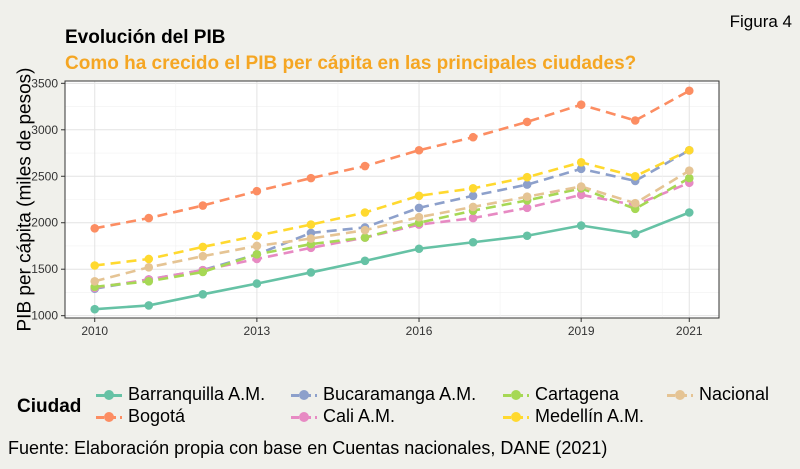 Image resolution: width=800 pixels, height=469 pixels. What do you see at coordinates (590, 416) in the screenshot?
I see `legend-label: Medellín A.M.` at bounding box center [590, 416].